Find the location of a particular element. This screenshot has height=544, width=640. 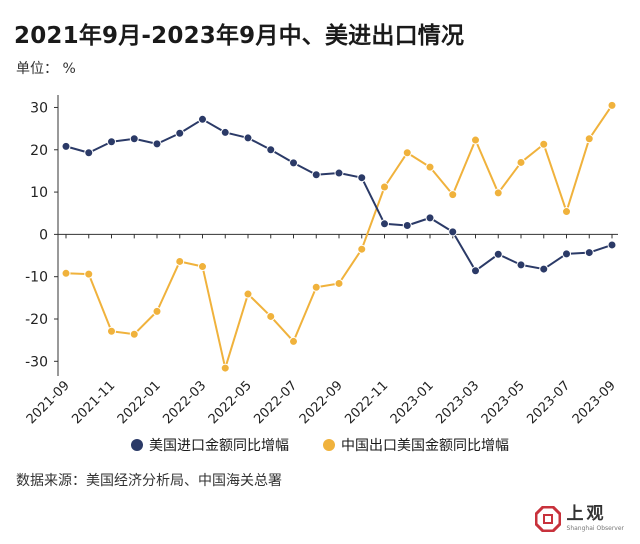

x-tick-label: 2023-09 is located at coordinates (594, 402).